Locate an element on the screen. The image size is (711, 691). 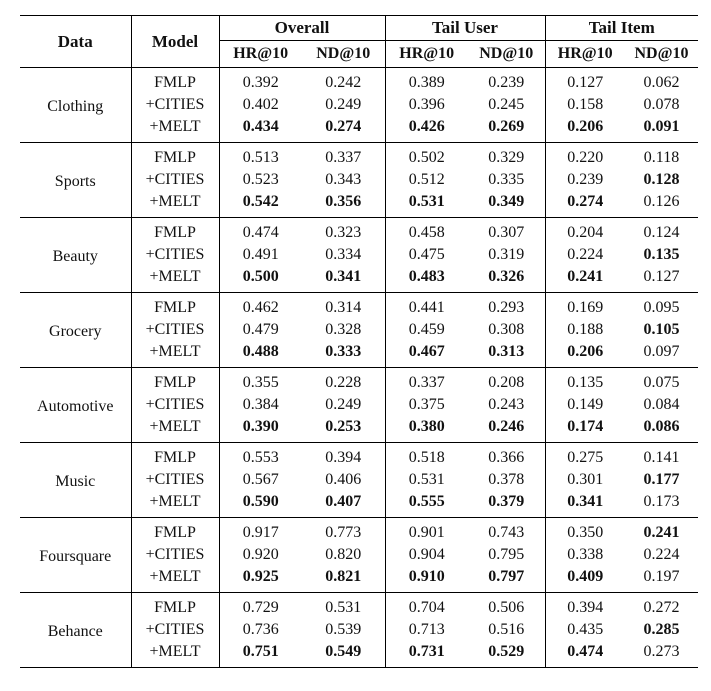
table-row: +MELT 0.390 0.253 0.380 0.246 0.174 0.086 is located at coordinates (359, 429).